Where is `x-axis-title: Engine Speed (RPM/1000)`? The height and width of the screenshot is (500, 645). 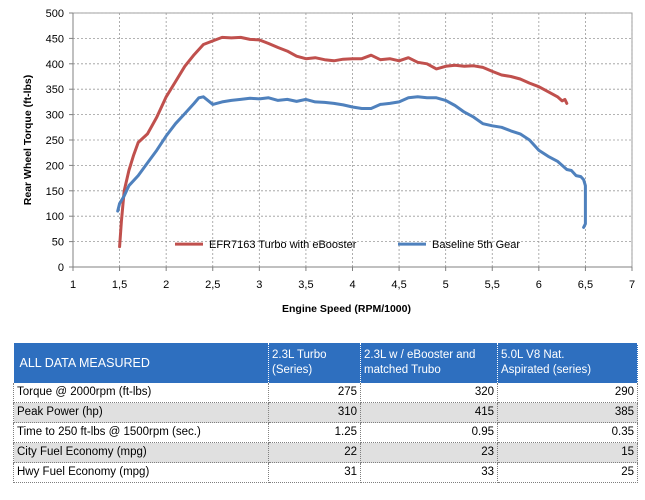
x-axis-title: Engine Speed (RPM/1000) is located at coordinates (346, 309).